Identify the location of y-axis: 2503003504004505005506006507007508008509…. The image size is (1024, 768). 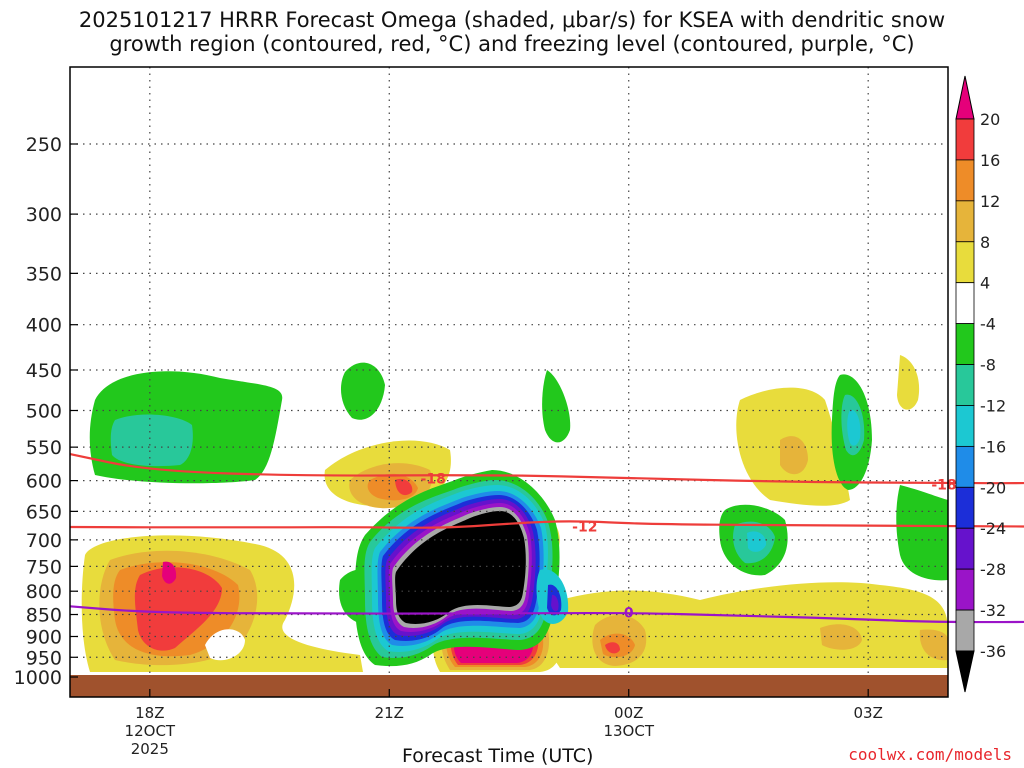
(46, 411).